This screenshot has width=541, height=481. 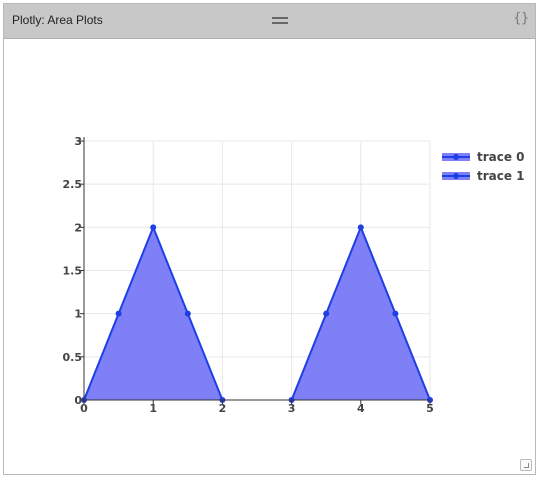 I want to click on code-toggle-button: {}, so click(x=521, y=18).